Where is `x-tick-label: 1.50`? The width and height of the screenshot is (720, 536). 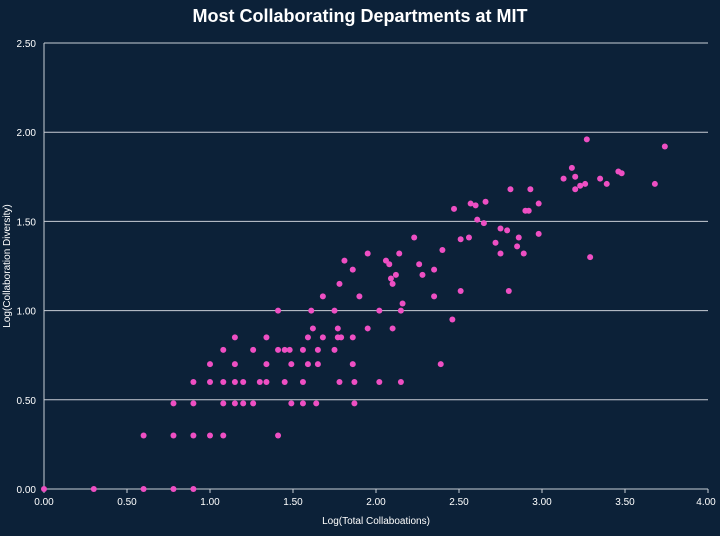 x-tick-label: 1.50 is located at coordinates (293, 502).